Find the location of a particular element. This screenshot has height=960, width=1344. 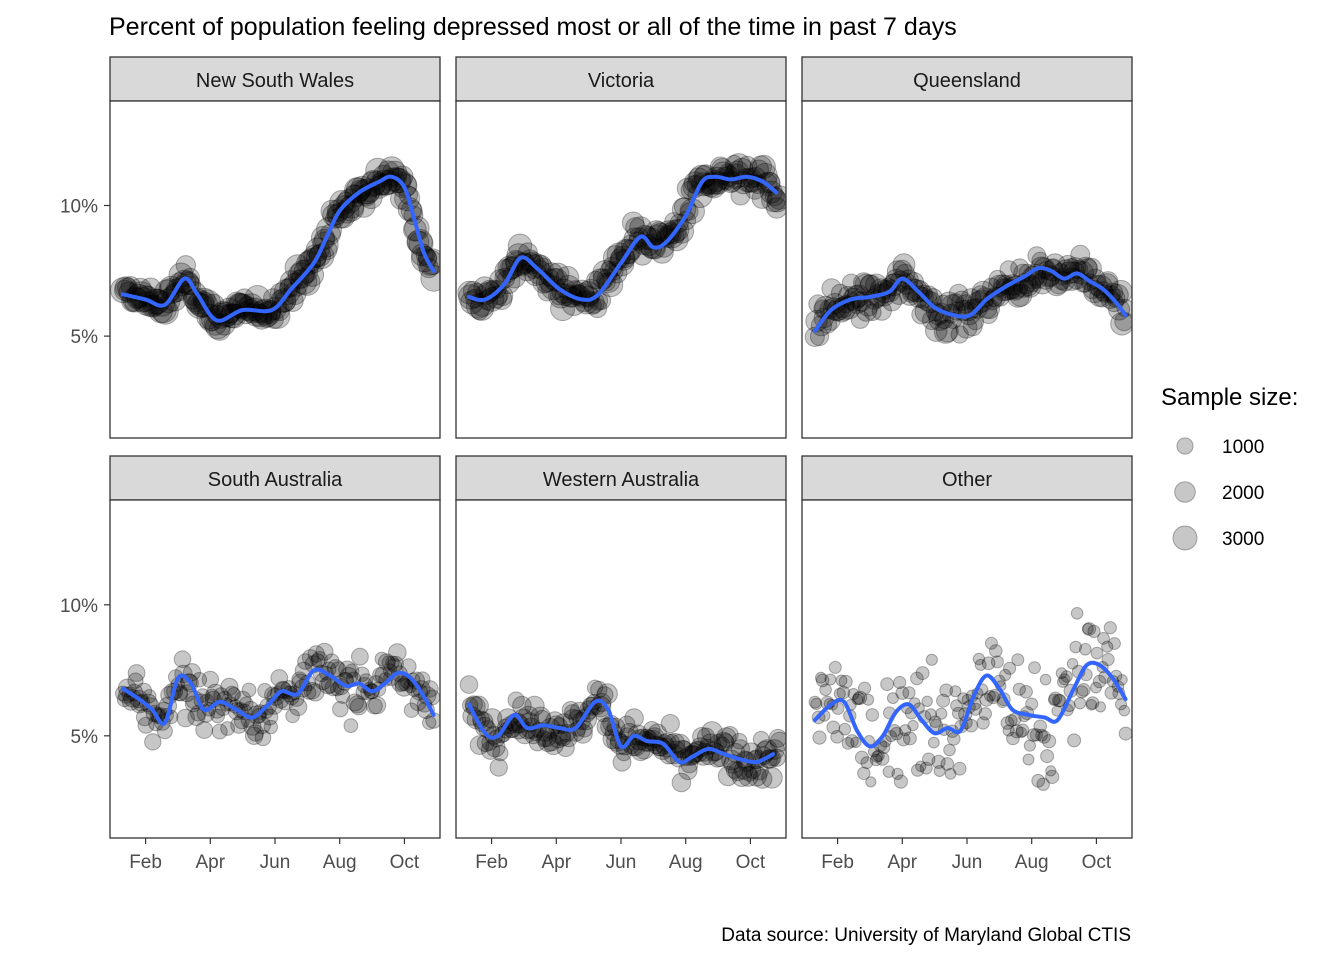

smooth-line is located at coordinates (970, 704).